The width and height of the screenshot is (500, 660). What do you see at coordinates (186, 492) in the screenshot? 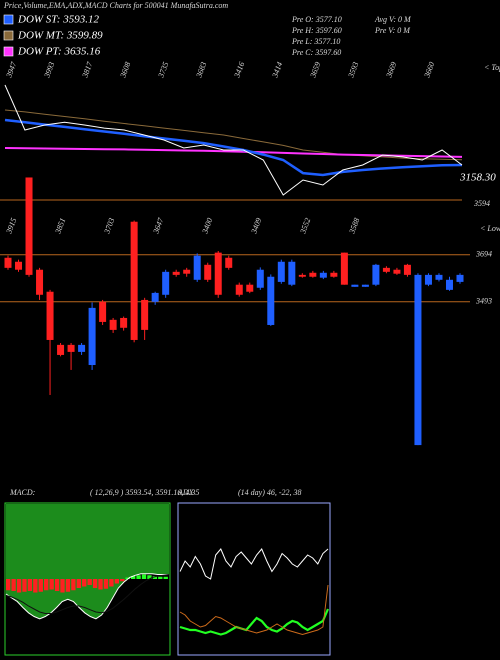
I see `adx-title: ADX` at bounding box center [186, 492].